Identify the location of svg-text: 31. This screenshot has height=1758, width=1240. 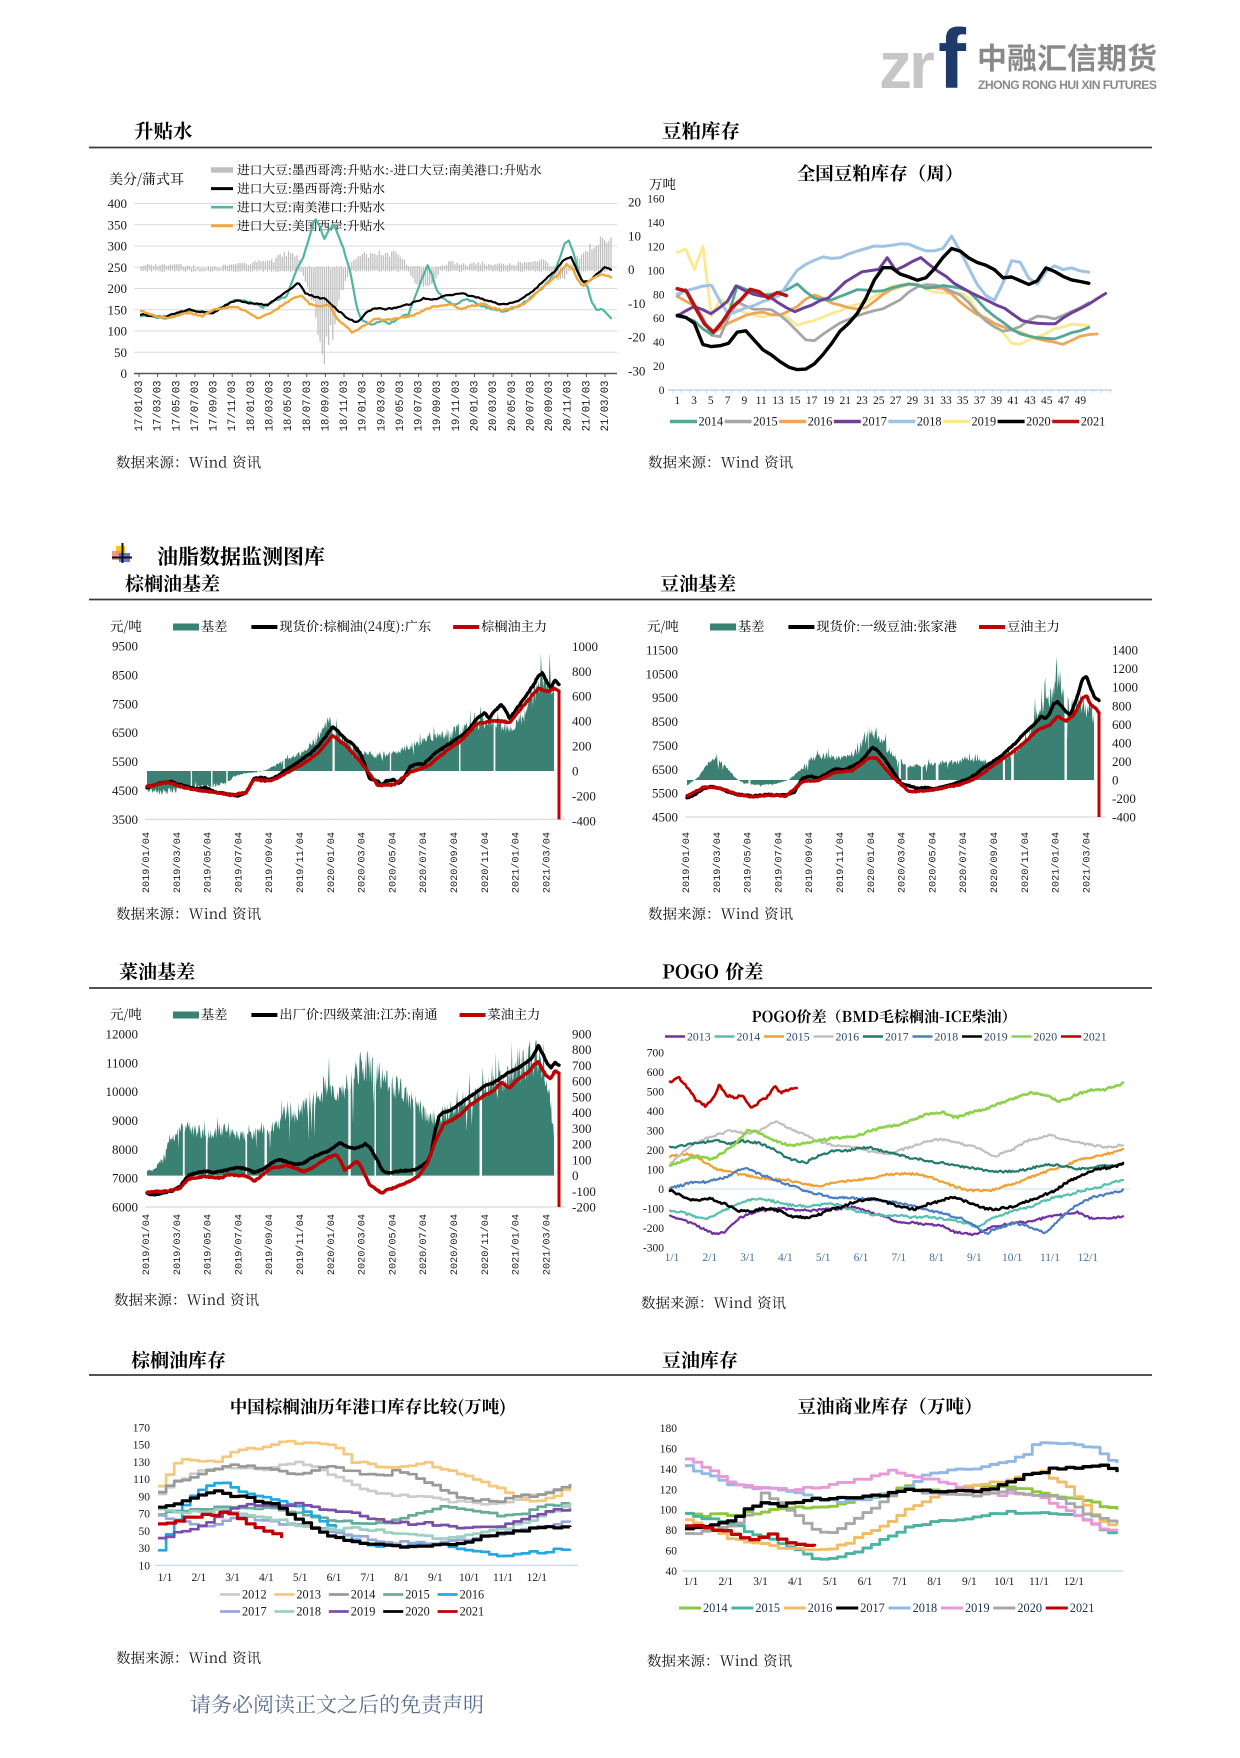
(929, 401).